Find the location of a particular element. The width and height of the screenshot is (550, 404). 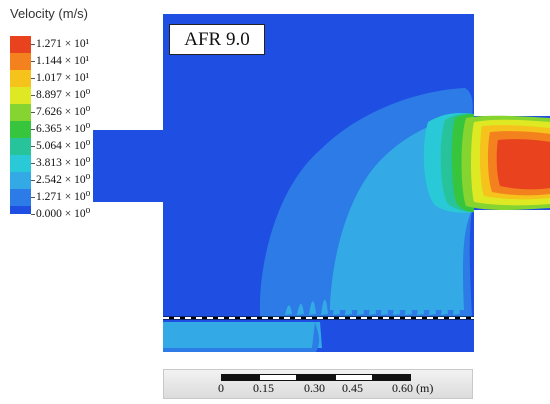

scale-label-045: 0.45 is located at coordinates (352, 388).